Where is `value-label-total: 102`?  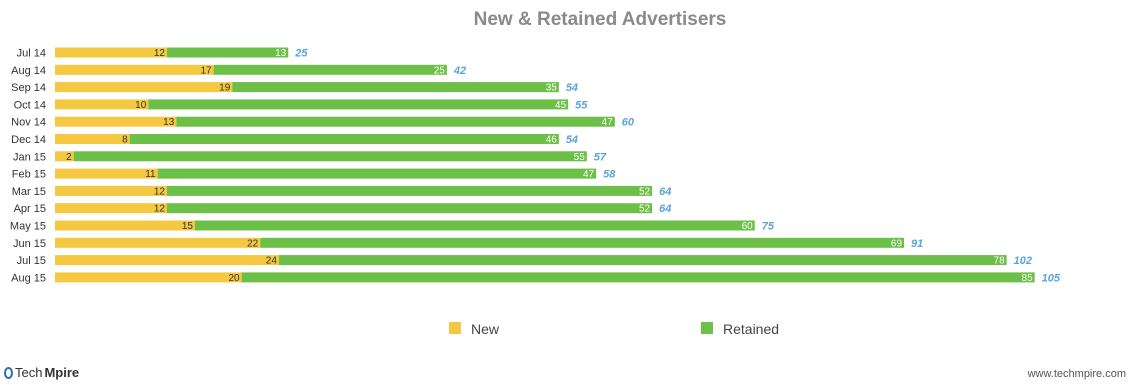 value-label-total: 102 is located at coordinates (1023, 261).